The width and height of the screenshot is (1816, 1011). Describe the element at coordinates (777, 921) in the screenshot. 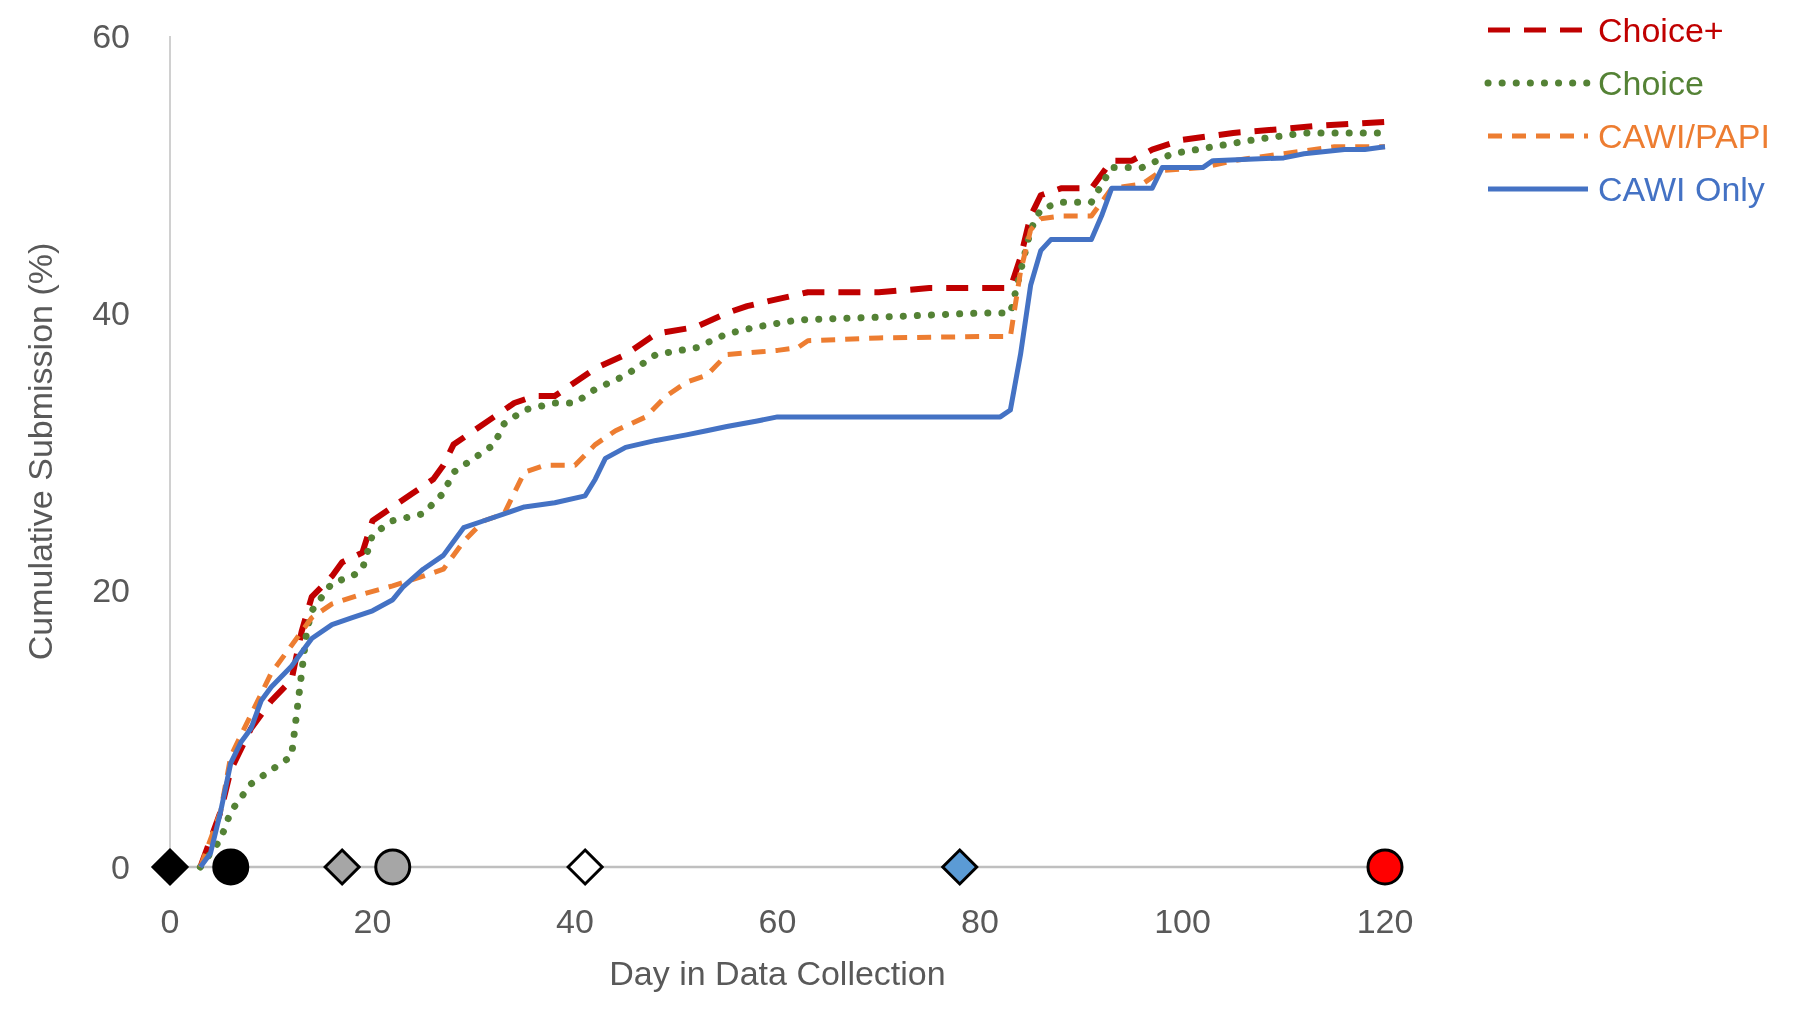

I see `x-tick-label: 60` at that location.